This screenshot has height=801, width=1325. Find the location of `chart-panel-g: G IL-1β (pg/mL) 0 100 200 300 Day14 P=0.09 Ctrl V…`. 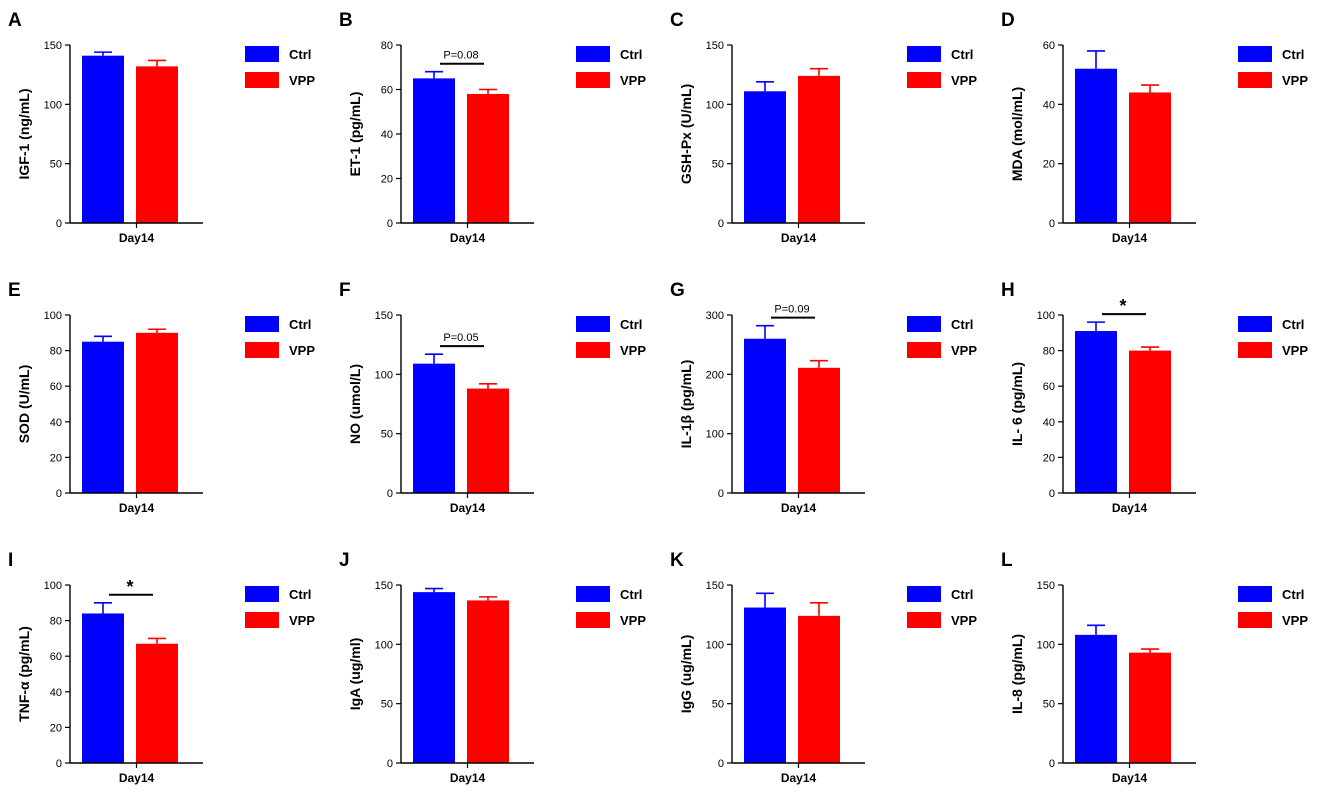

chart-panel-g: G IL-1β (pg/mL) 0 100 200 300 Day14 P=0.09 Ctrl V… is located at coordinates (823, 397).